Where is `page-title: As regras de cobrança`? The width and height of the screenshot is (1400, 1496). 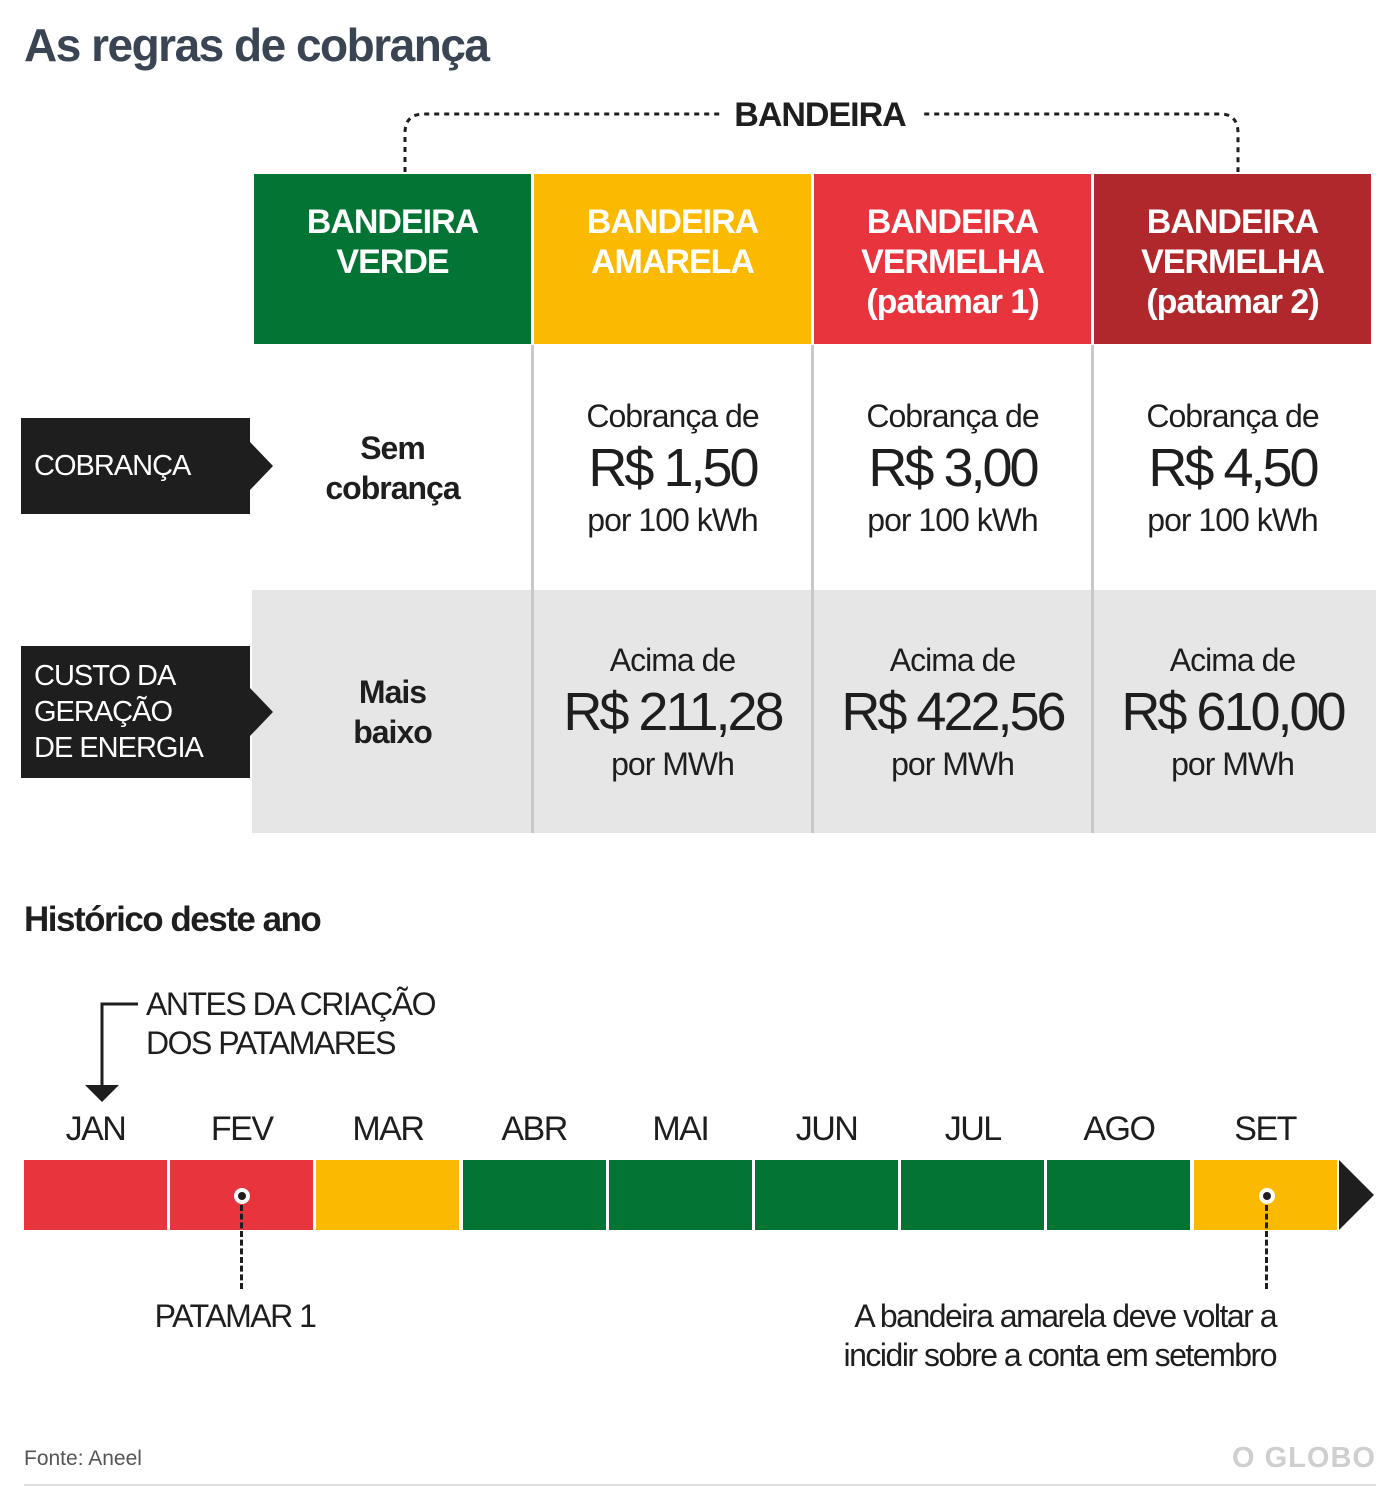
page-title: As regras de cobrança is located at coordinates (257, 45).